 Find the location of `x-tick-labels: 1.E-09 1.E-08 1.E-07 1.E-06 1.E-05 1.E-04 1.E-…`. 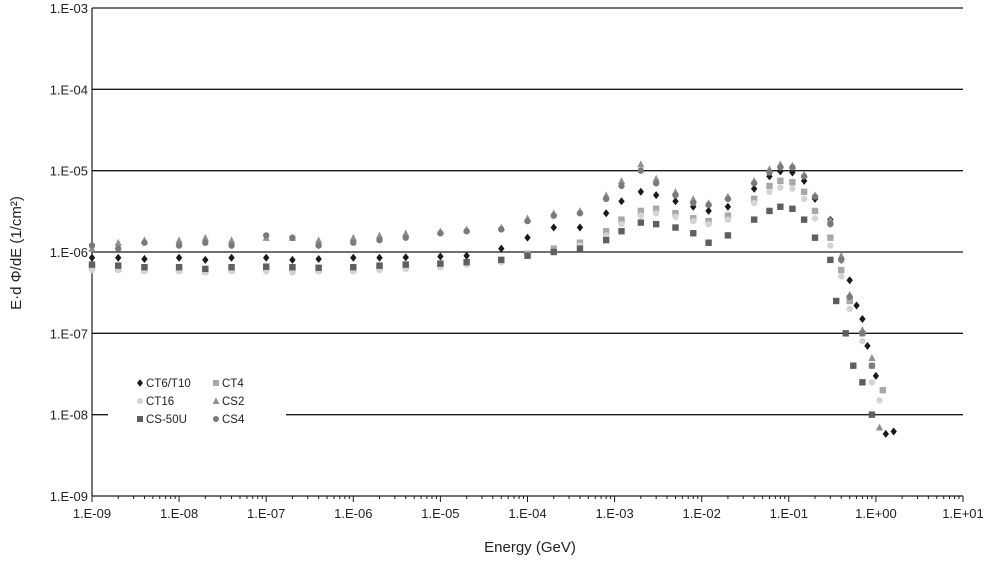

x-tick-labels: 1.E-09 1.E-08 1.E-07 1.E-06 1.E-05 1.E-04 1.E-… is located at coordinates (528, 513).